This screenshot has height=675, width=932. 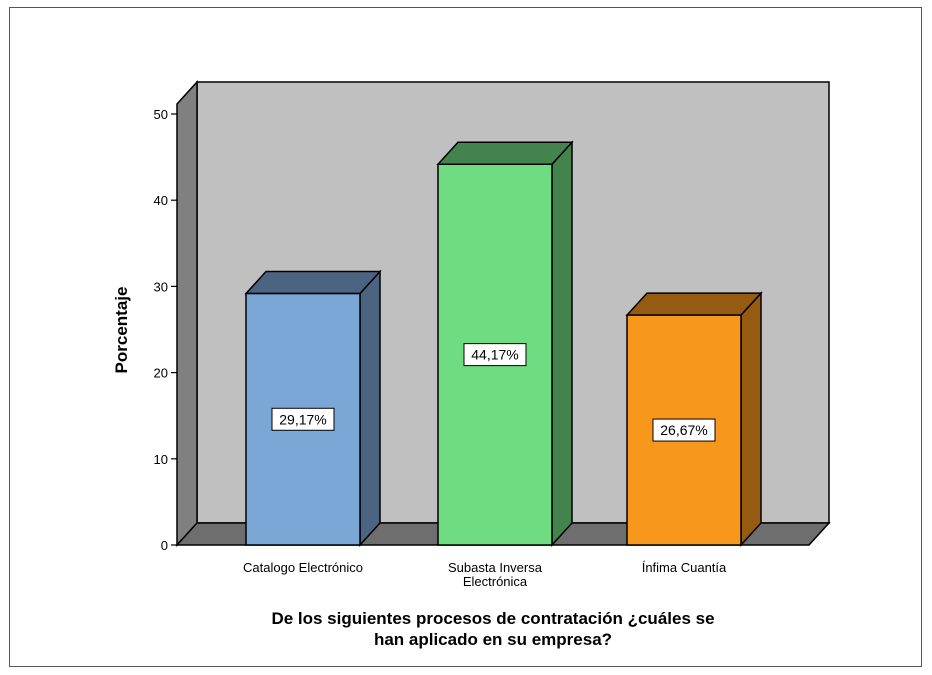 I want to click on data-label: 44,17%, so click(x=494, y=355).